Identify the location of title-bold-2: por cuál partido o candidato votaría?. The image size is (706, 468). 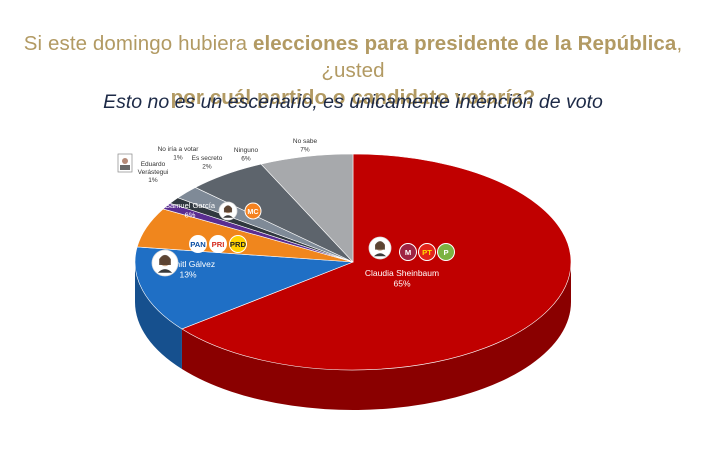
(353, 97).